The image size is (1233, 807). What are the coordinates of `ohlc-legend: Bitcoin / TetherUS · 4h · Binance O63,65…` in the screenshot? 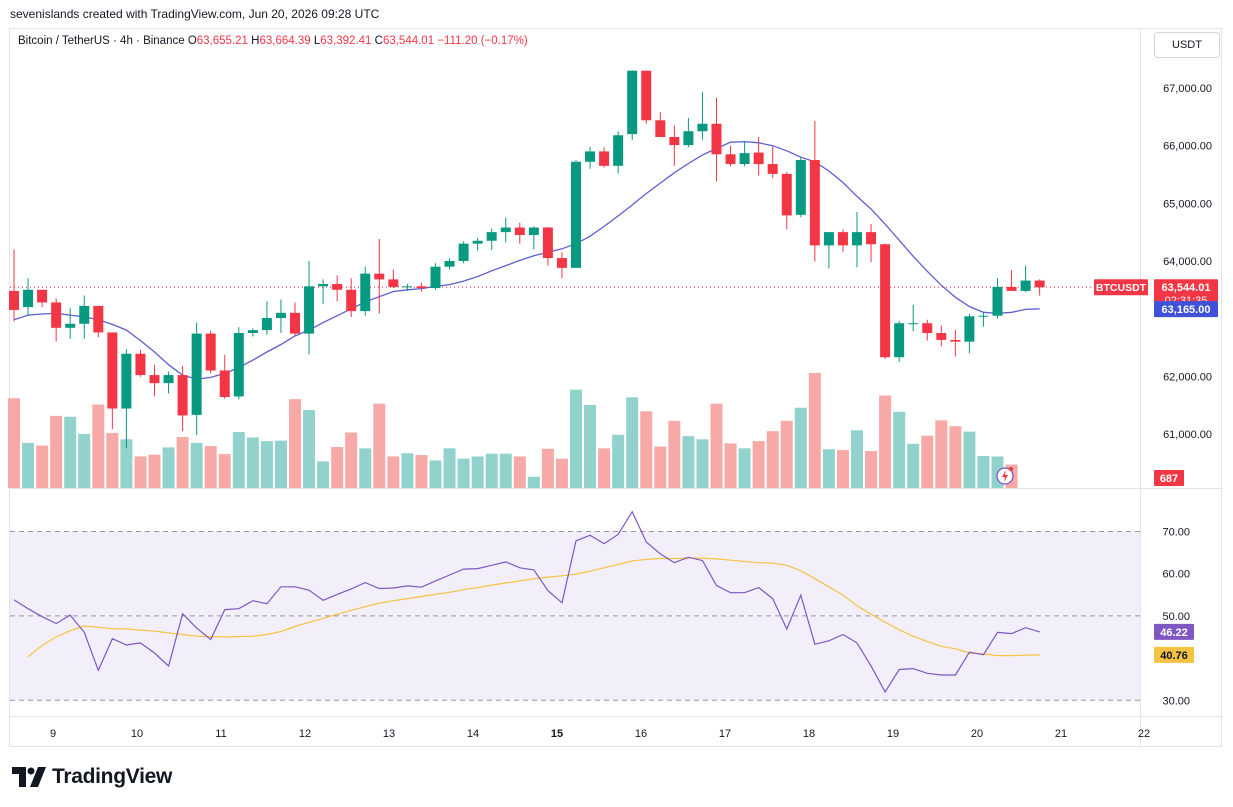 It's located at (273, 41).